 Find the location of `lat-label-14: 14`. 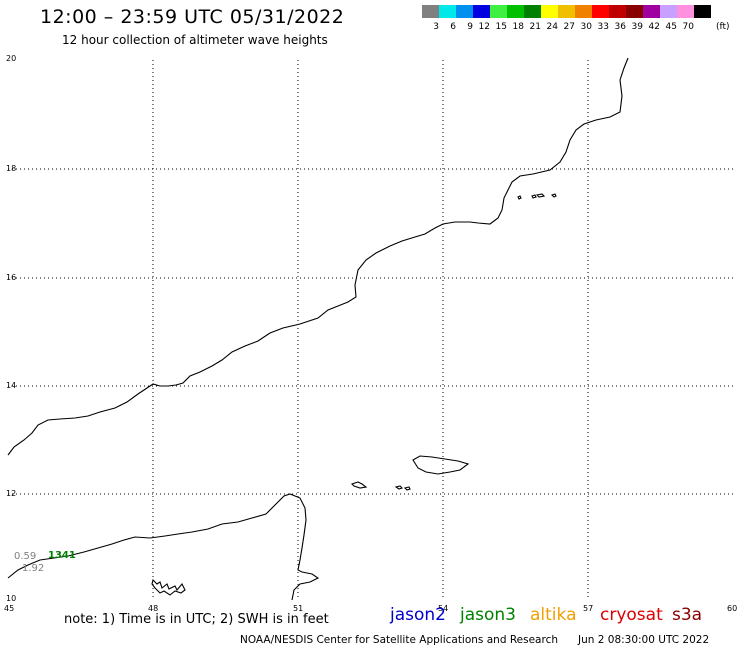

lat-label-14: 14 is located at coordinates (11, 385).